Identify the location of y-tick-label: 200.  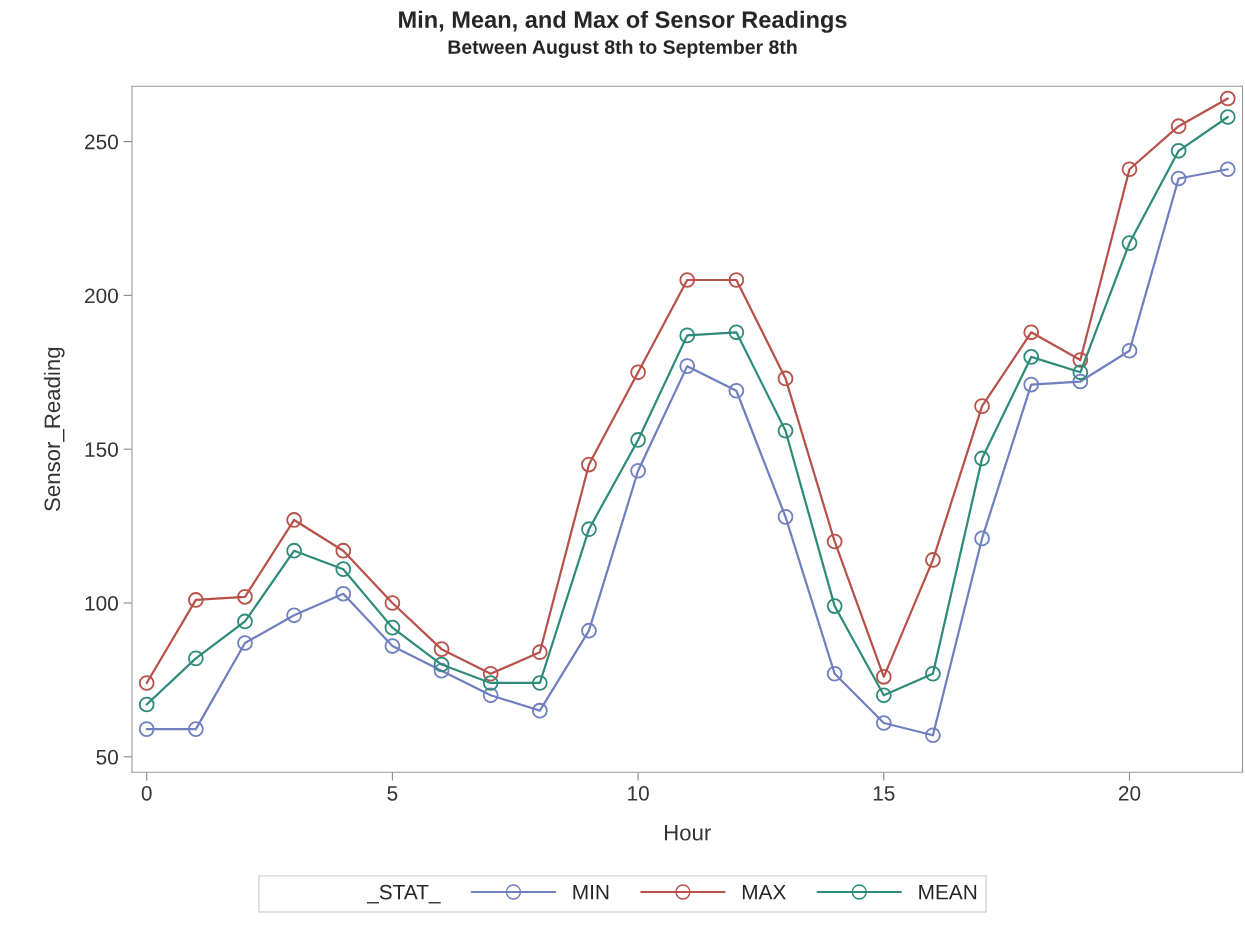
(101, 296).